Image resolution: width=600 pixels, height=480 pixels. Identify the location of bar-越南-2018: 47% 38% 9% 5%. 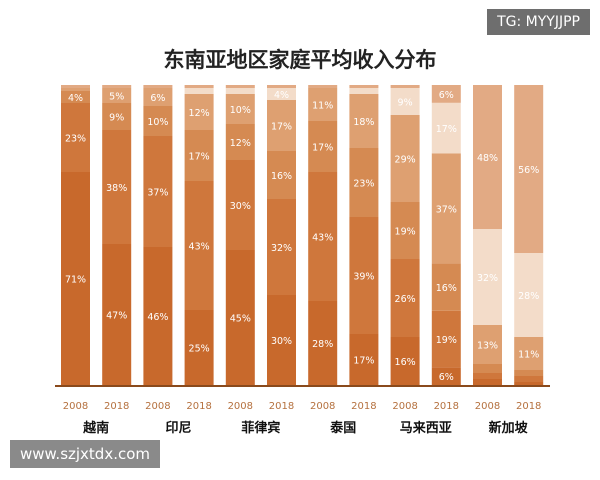
(117, 235).